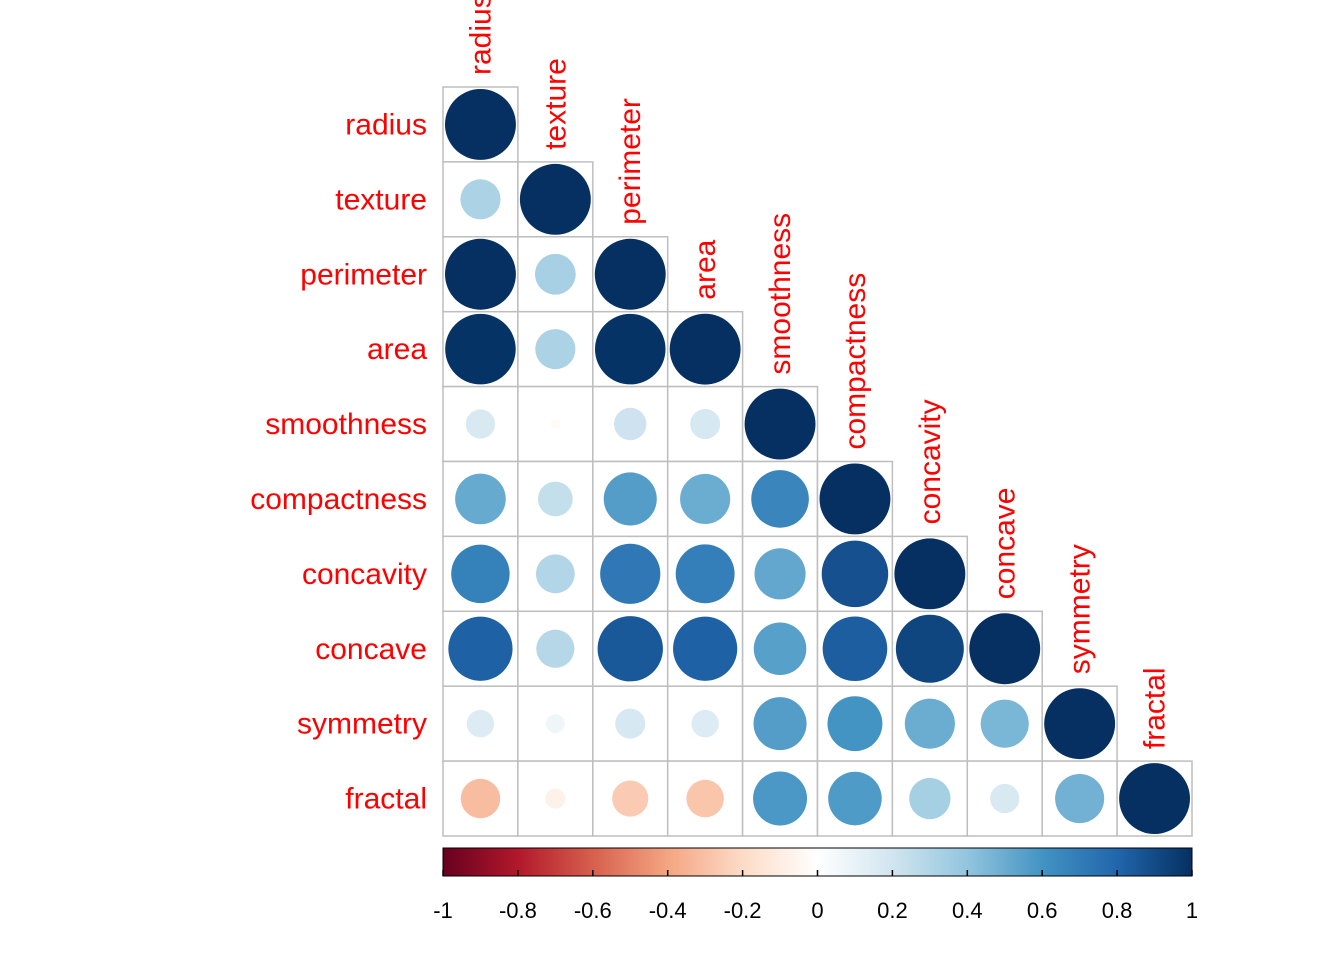 The height and width of the screenshot is (965, 1344). Describe the element at coordinates (855, 574) in the screenshot. I see `corr-circle-concavity-compactness` at that location.